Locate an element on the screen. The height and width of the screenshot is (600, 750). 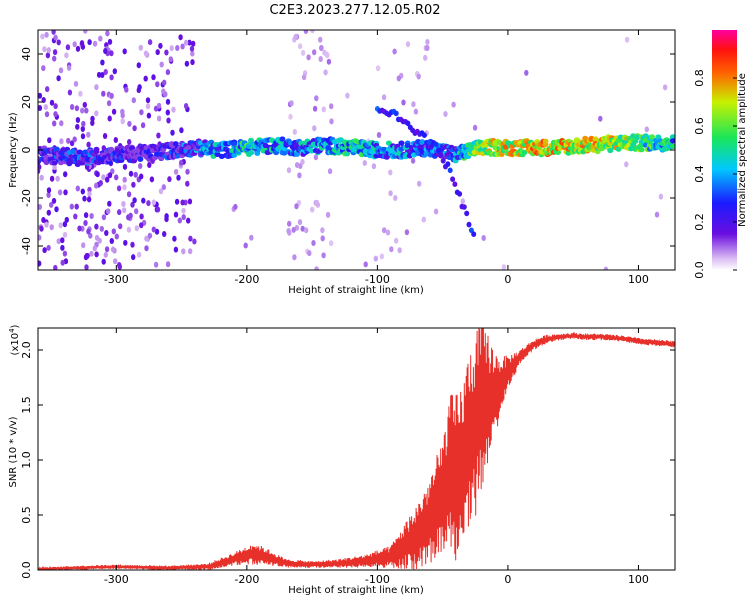
snr-scale-exponent: 4 is located at coordinates (12, 330).